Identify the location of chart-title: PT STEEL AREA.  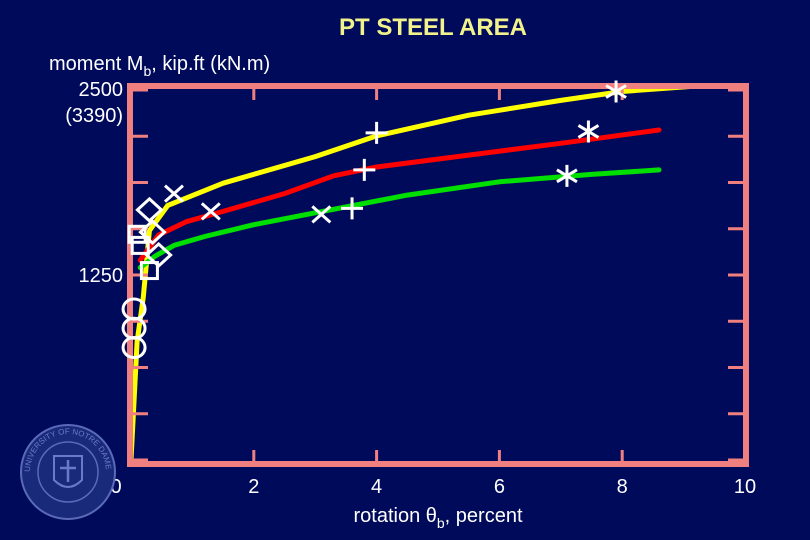
(433, 27).